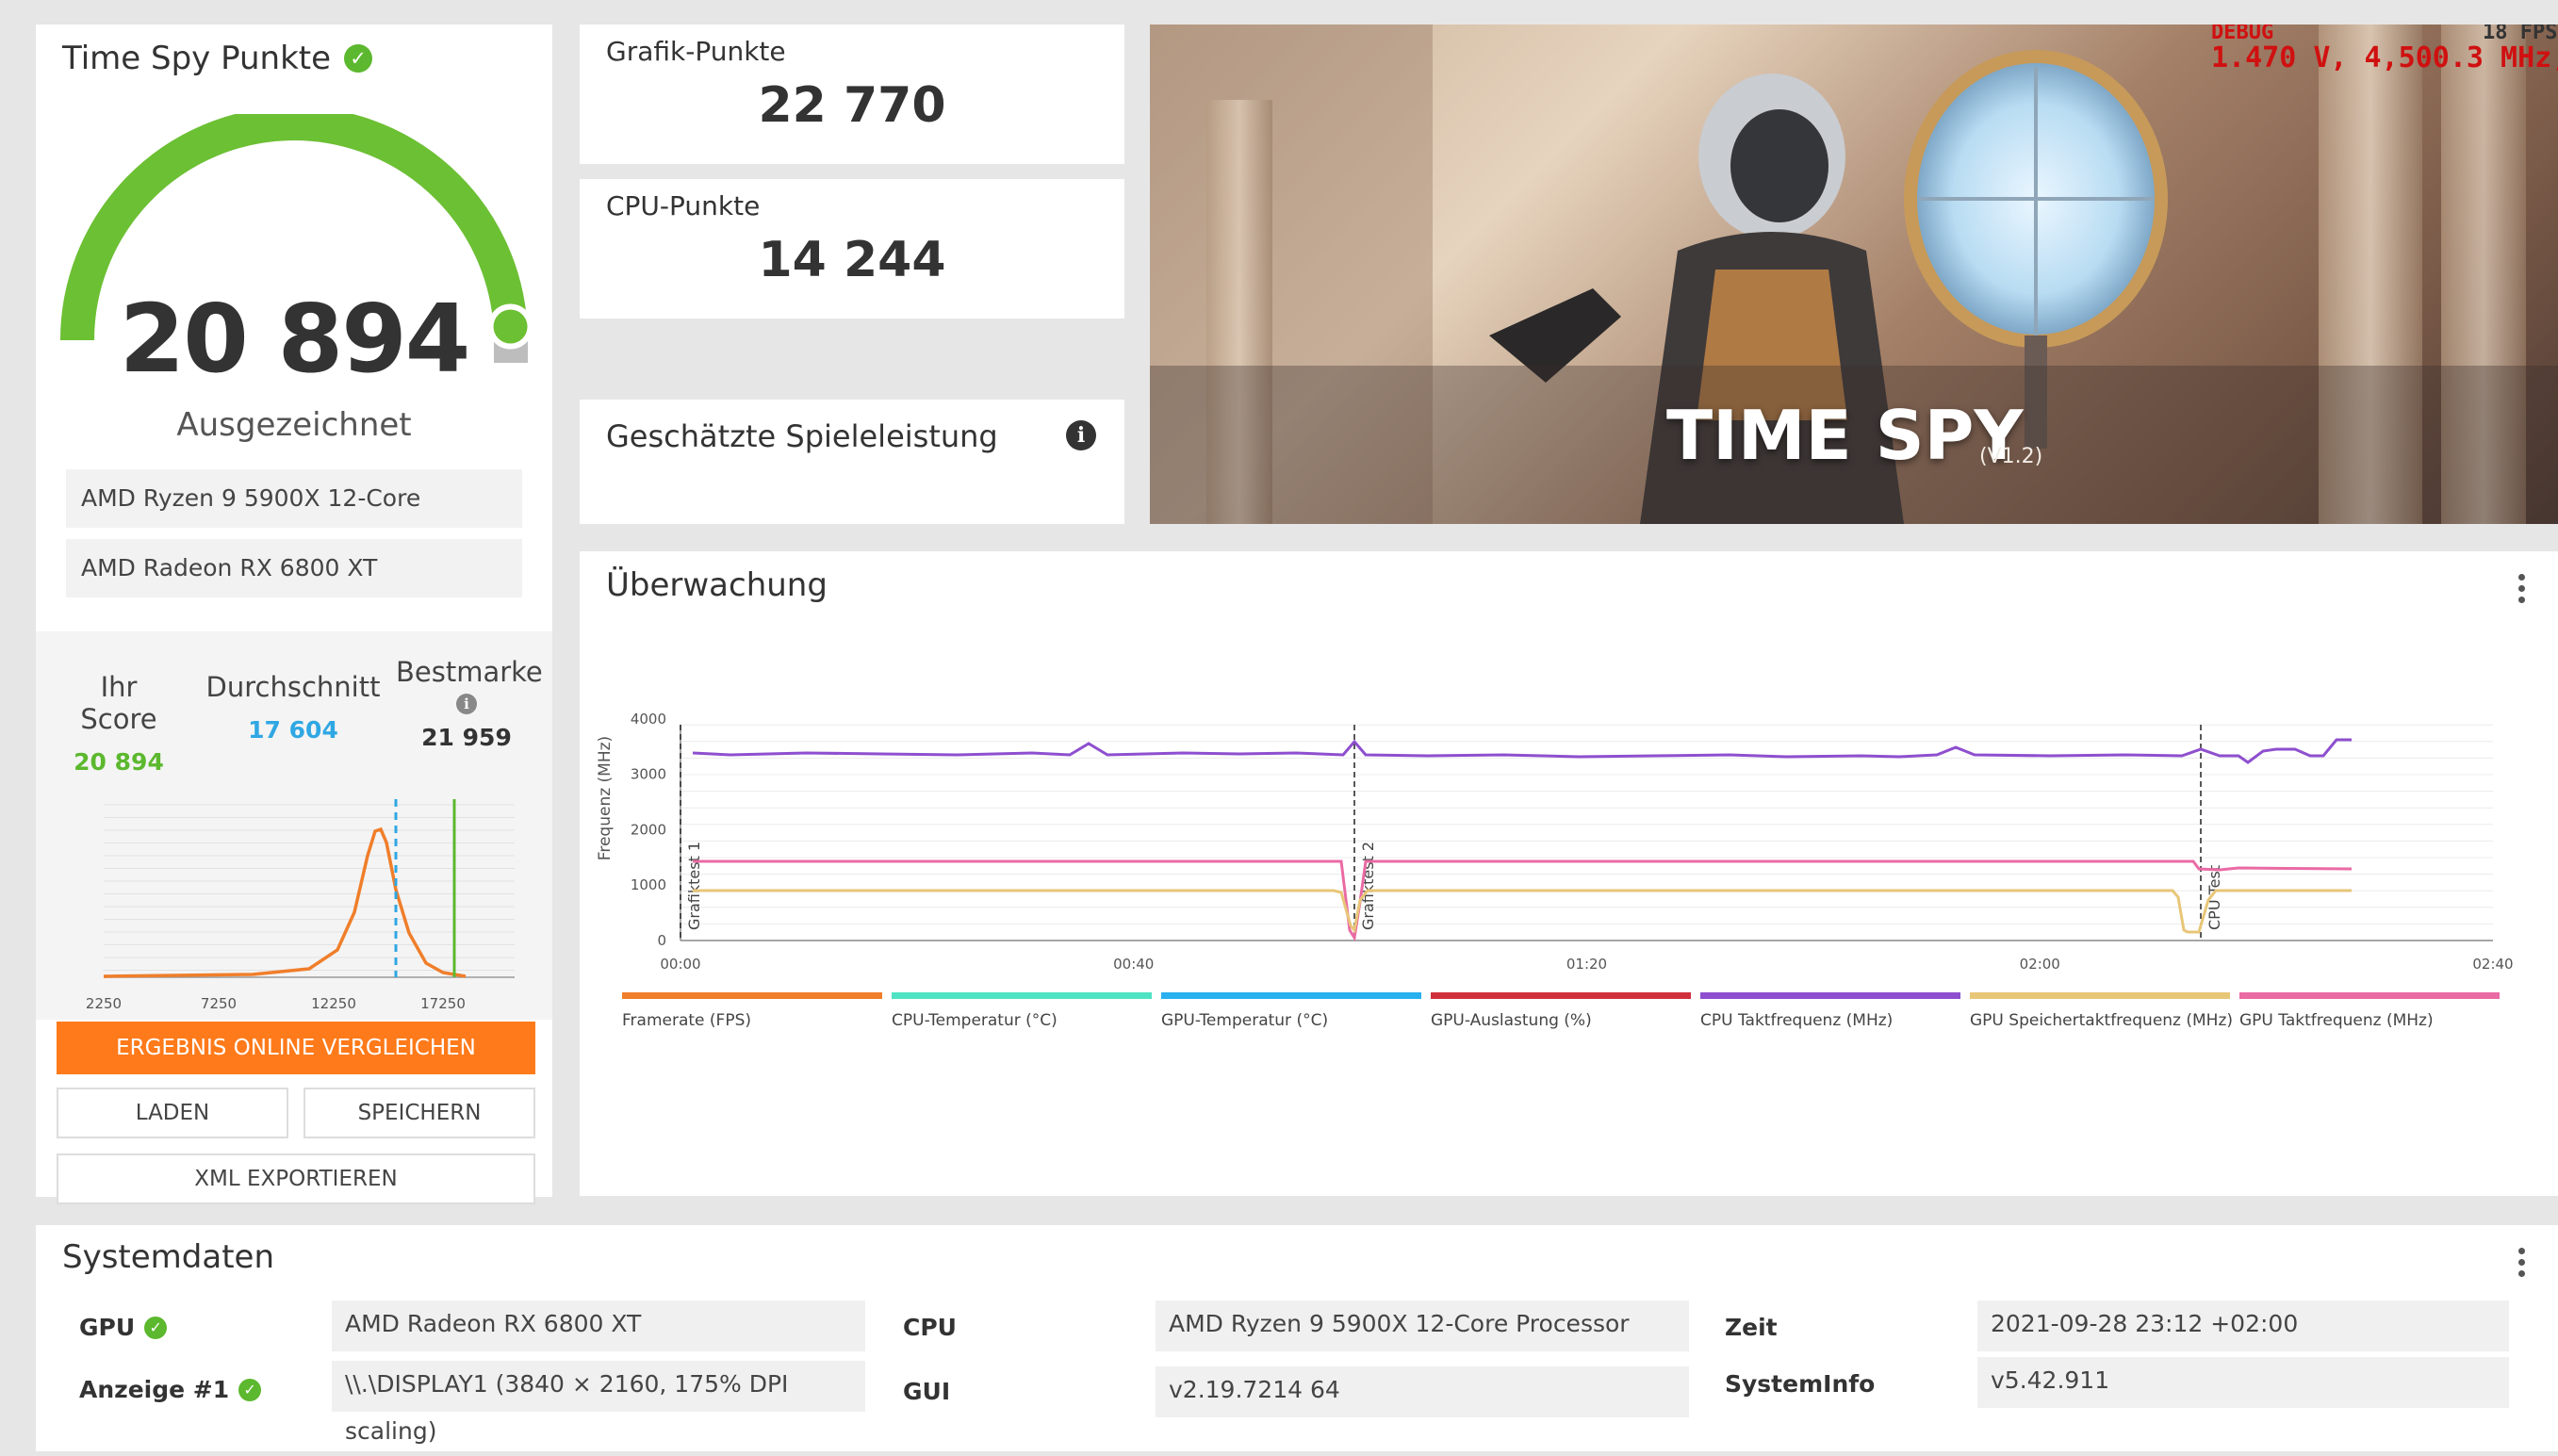  What do you see at coordinates (648, 829) in the screenshot?
I see `y-tick-label: 2000` at bounding box center [648, 829].